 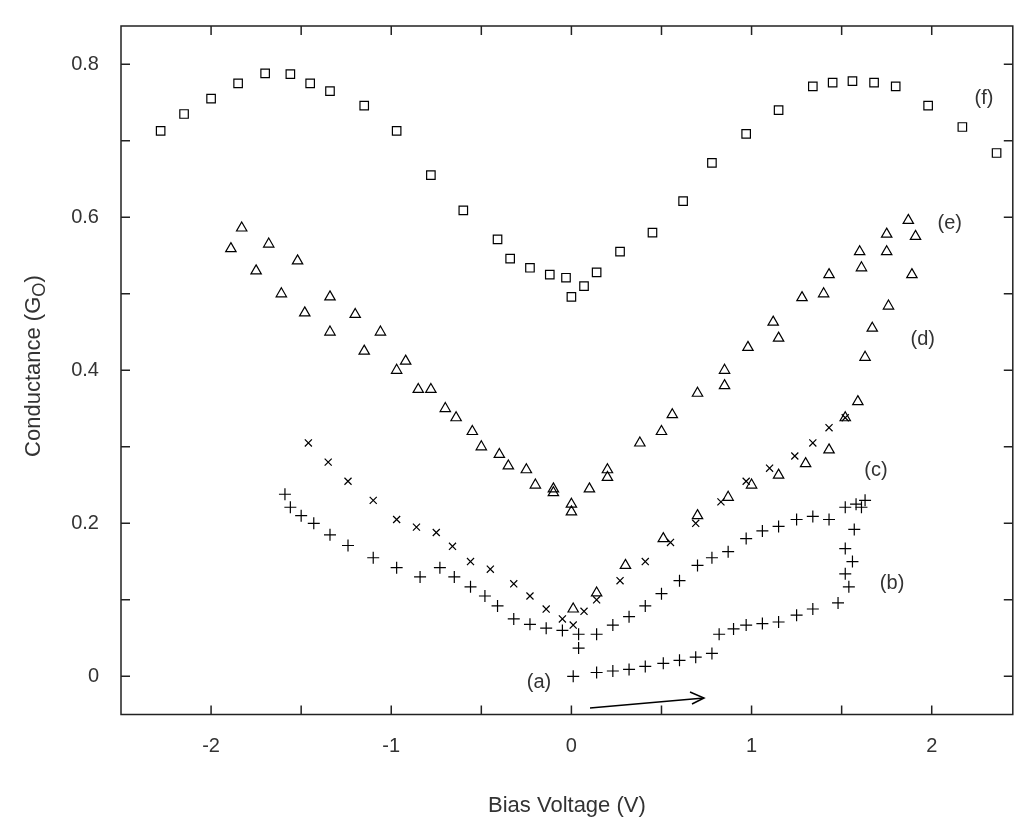 What do you see at coordinates (571, 745) in the screenshot?
I see `x-tick-label: 0` at bounding box center [571, 745].